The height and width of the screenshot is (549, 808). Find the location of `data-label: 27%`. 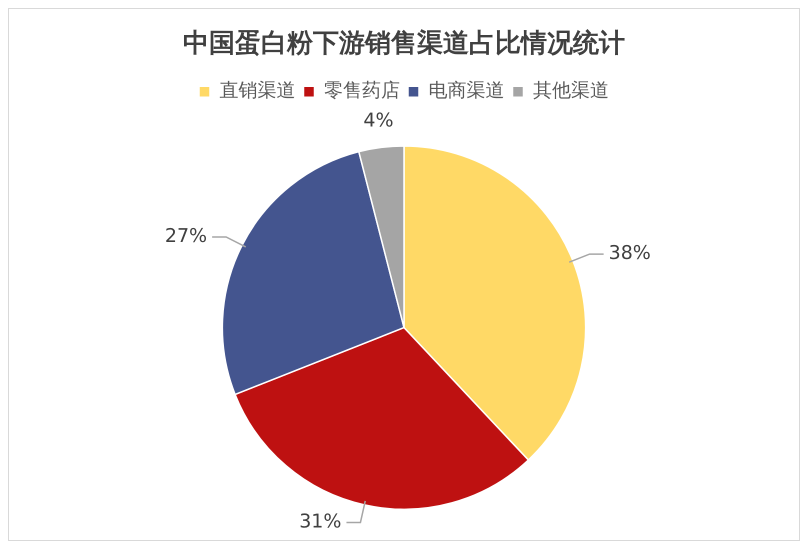

data-label: 27% is located at coordinates (186, 235).